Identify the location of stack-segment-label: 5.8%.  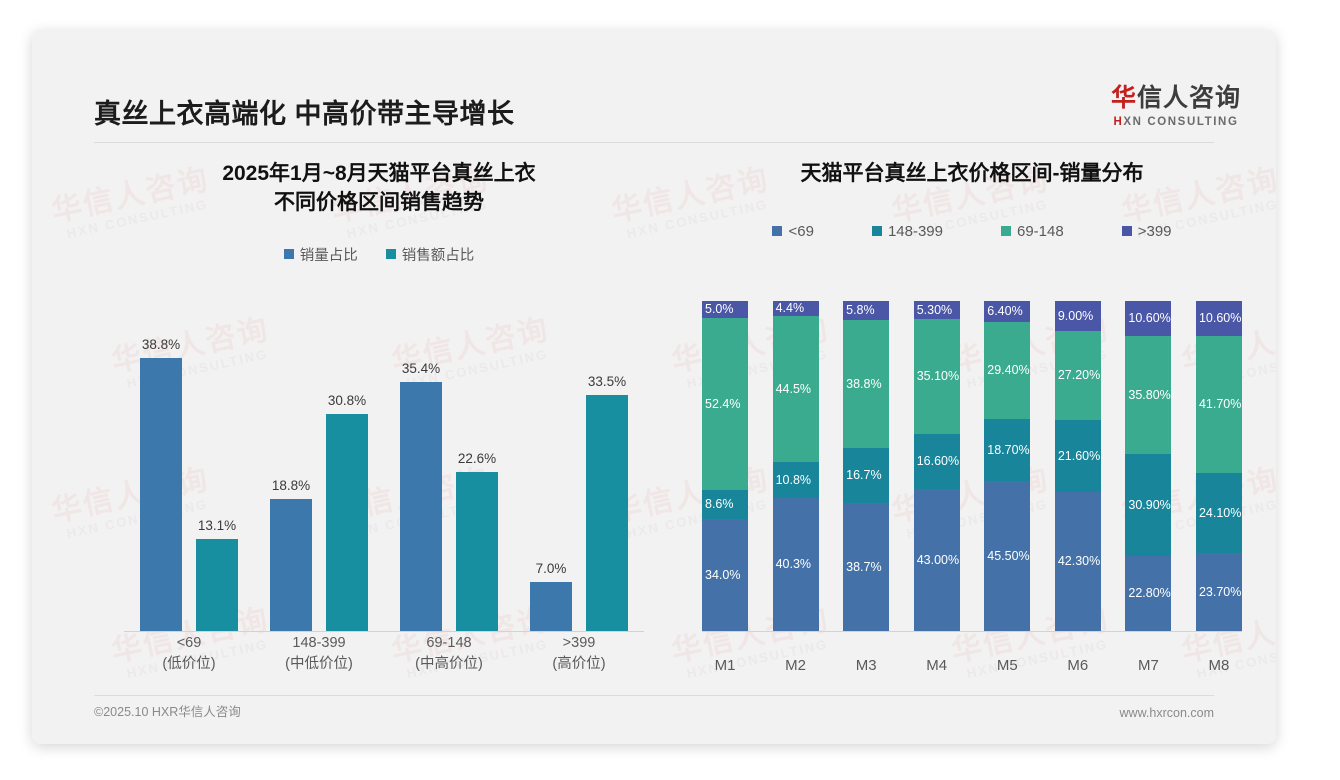
(860, 310).